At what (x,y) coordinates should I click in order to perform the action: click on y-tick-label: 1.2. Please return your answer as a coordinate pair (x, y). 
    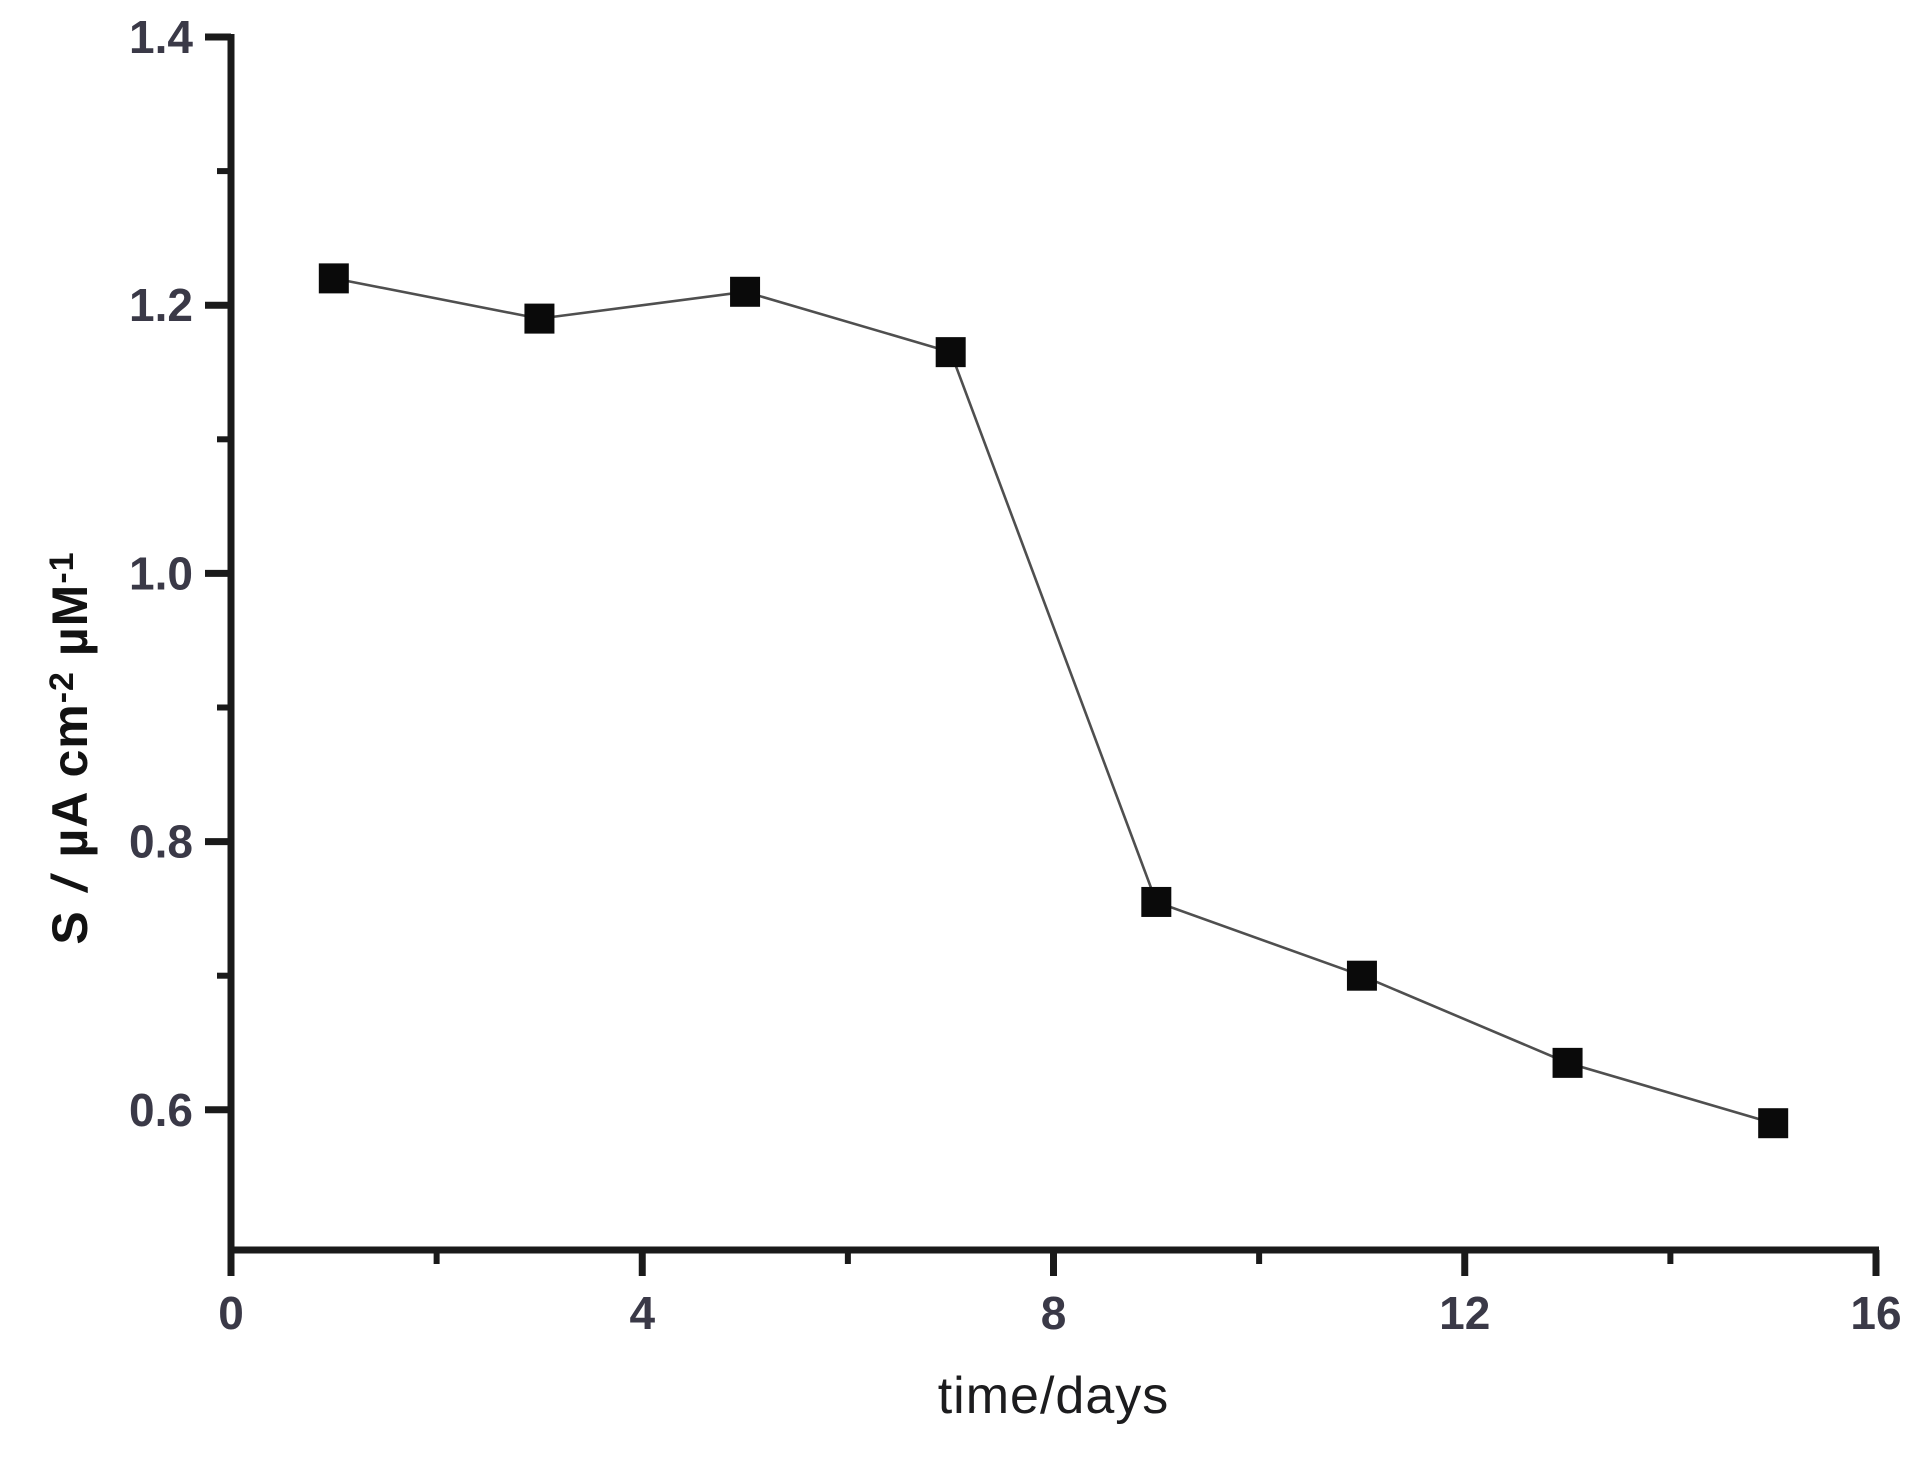
    Looking at the image, I should click on (161, 305).